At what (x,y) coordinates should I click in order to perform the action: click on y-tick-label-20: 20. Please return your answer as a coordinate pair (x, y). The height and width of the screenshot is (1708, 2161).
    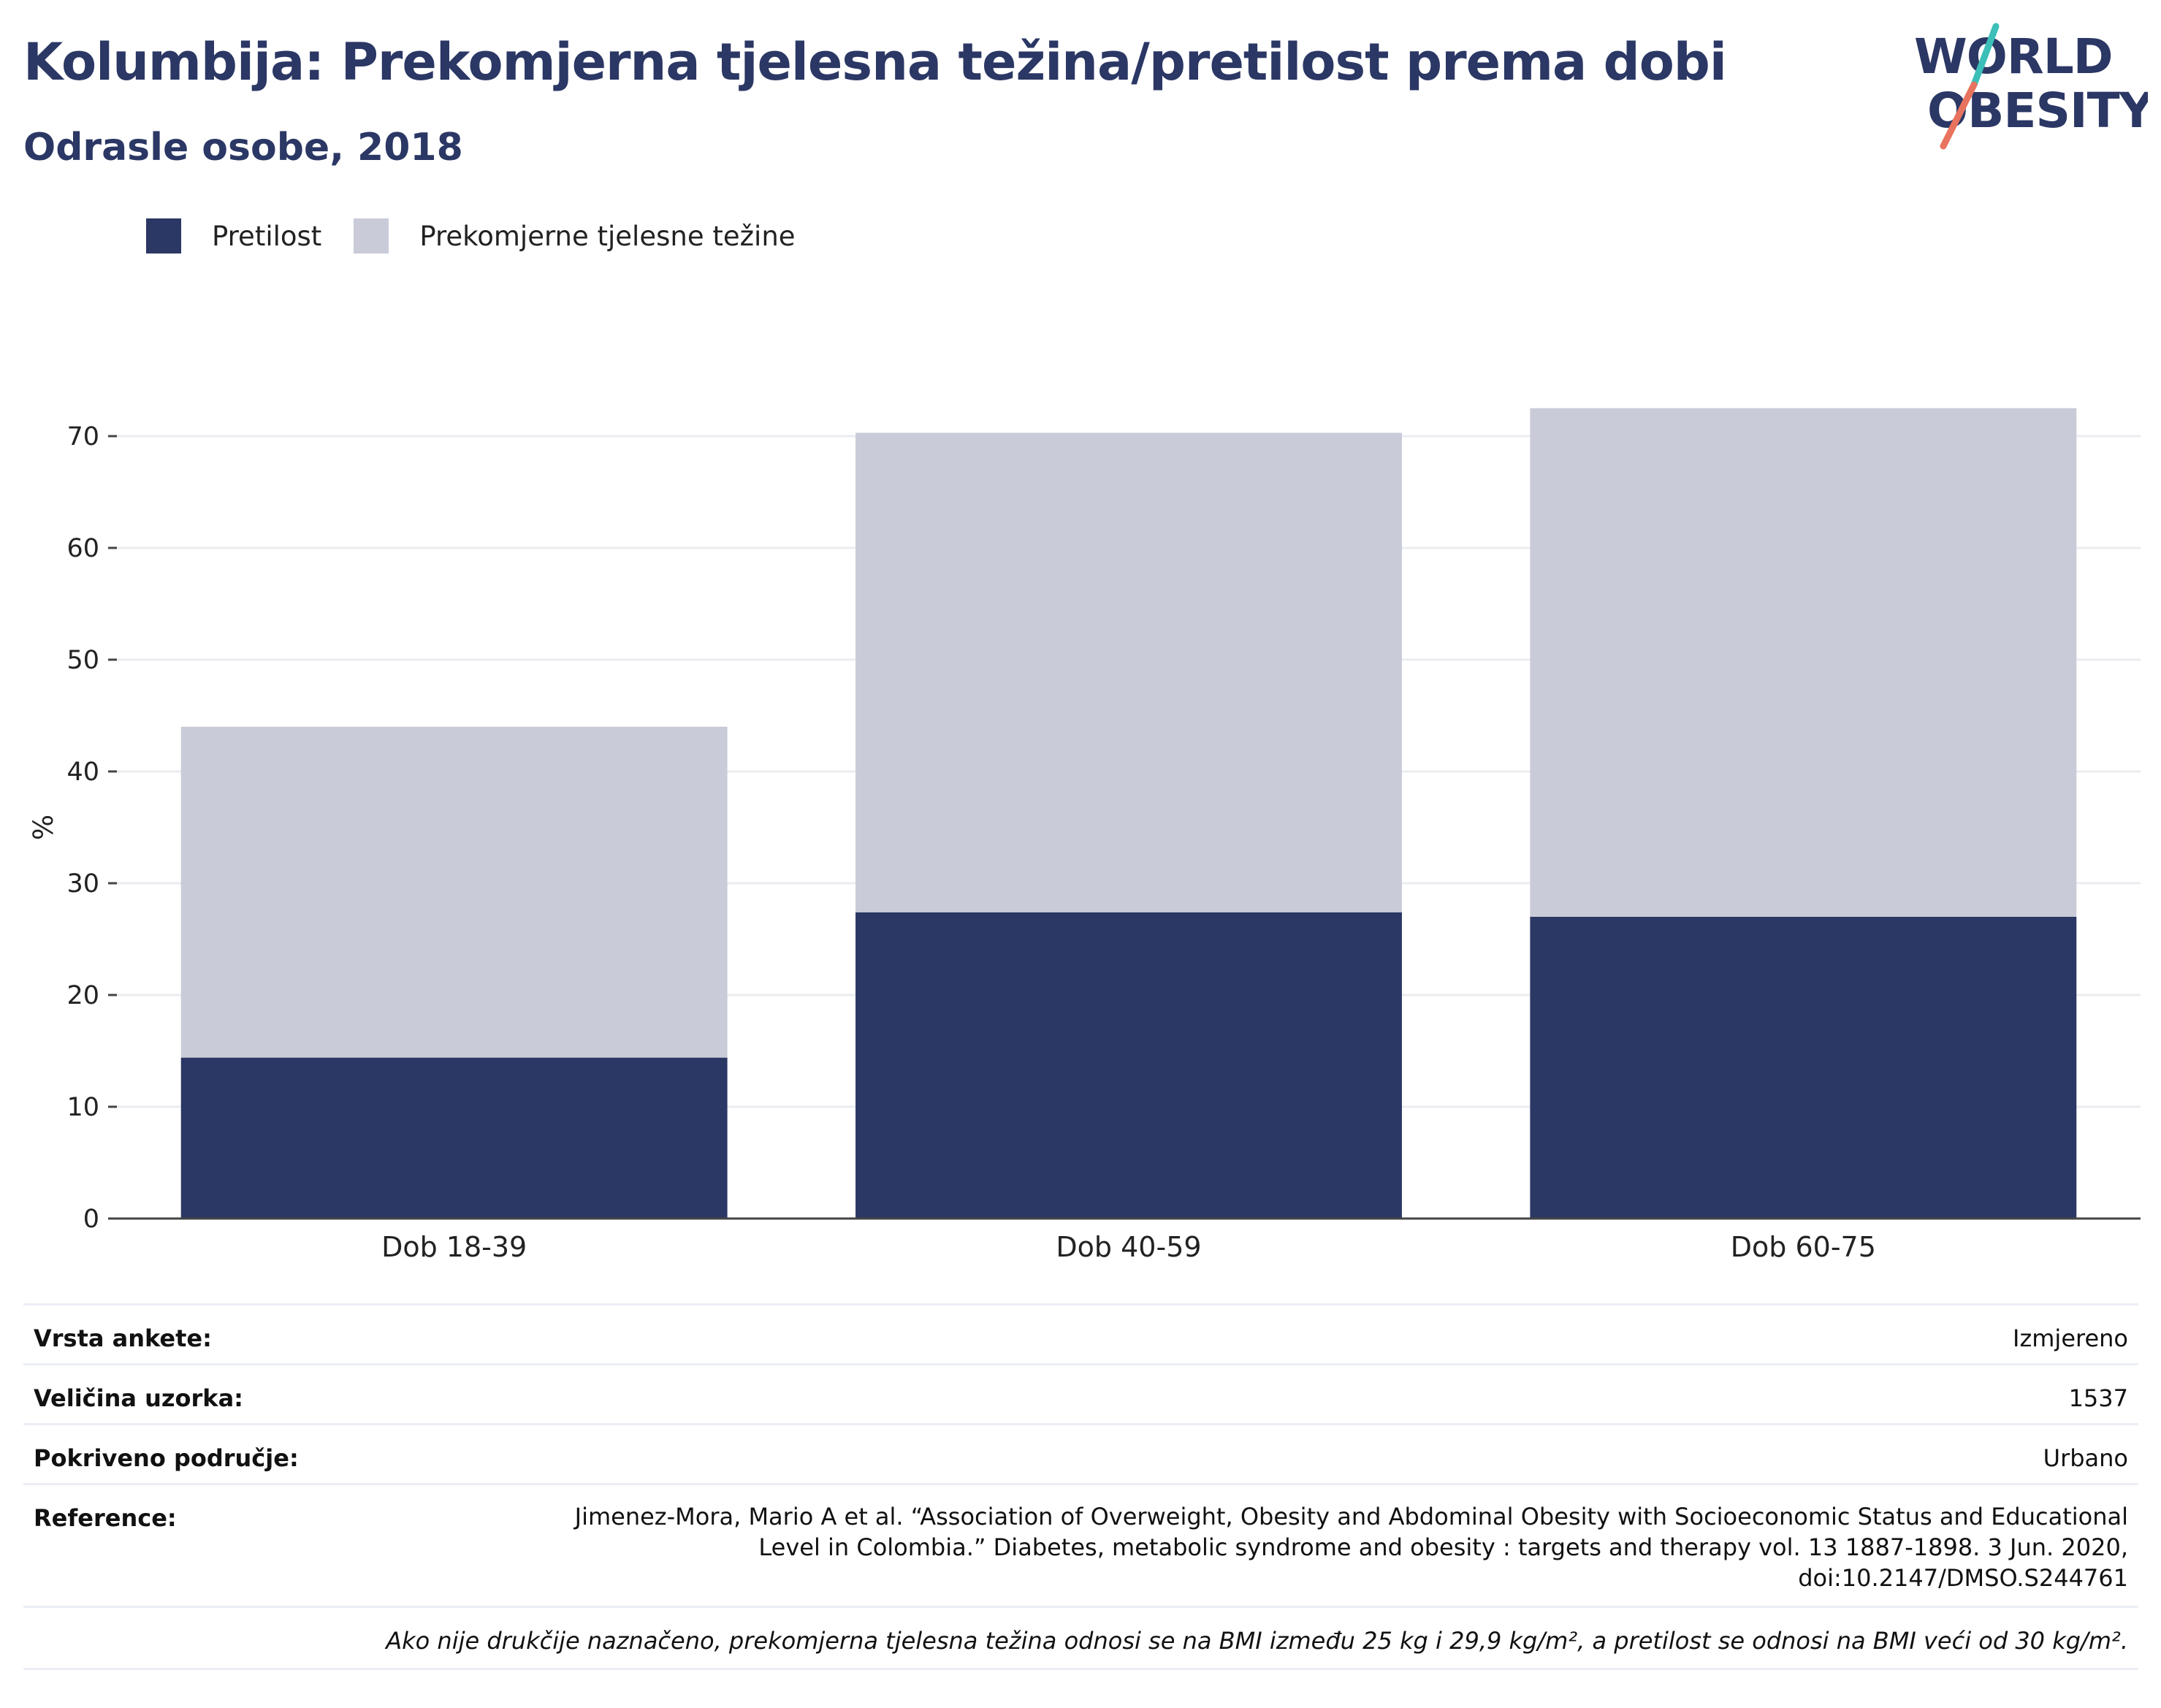
    Looking at the image, I should click on (82, 995).